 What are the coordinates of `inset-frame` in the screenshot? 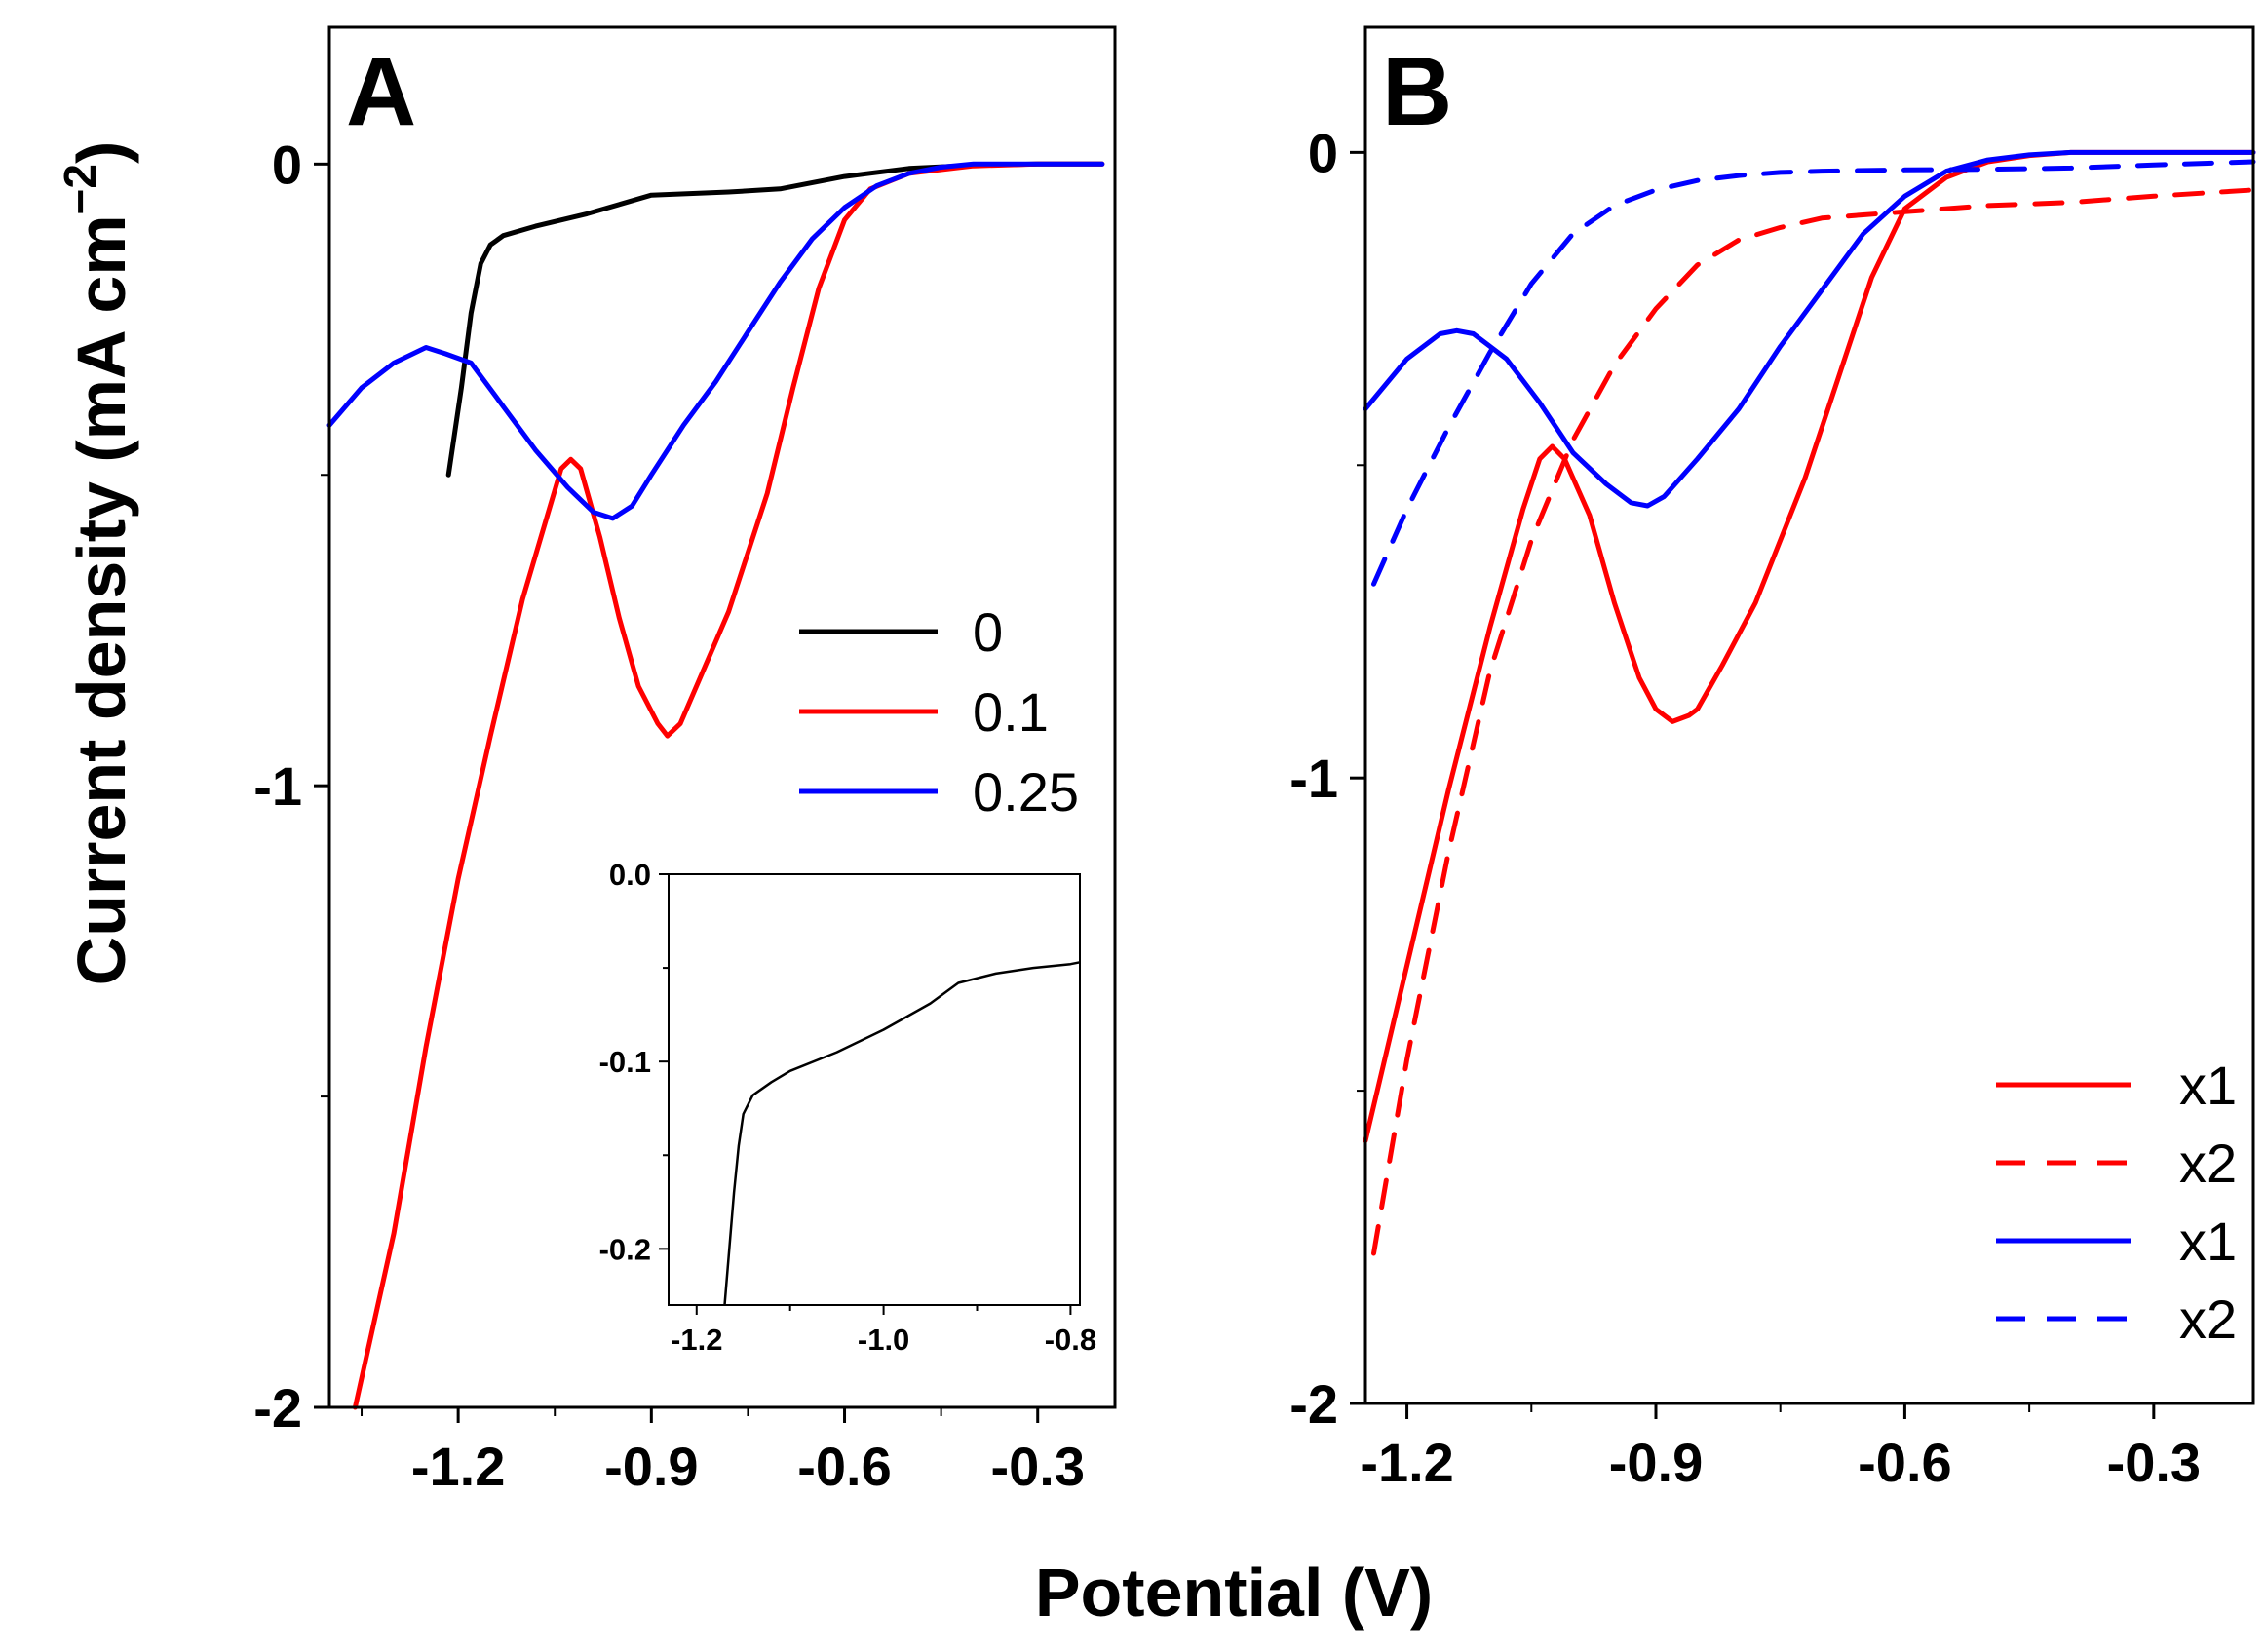 It's located at (874, 1089).